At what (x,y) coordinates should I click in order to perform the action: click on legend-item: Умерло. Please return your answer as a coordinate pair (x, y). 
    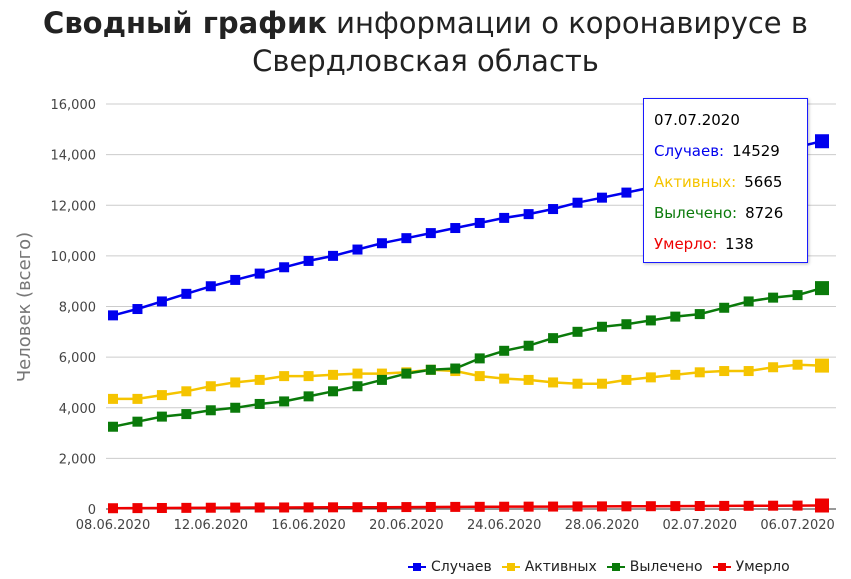
    Looking at the image, I should click on (751, 567).